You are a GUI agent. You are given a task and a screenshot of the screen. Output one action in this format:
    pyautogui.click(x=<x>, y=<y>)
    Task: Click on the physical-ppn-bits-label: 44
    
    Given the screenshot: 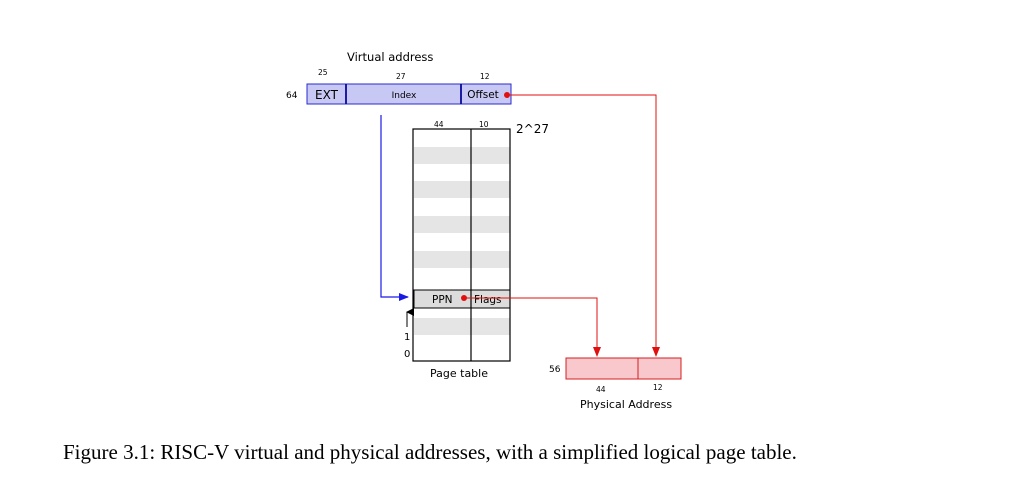 What is the action you would take?
    pyautogui.click(x=601, y=389)
    